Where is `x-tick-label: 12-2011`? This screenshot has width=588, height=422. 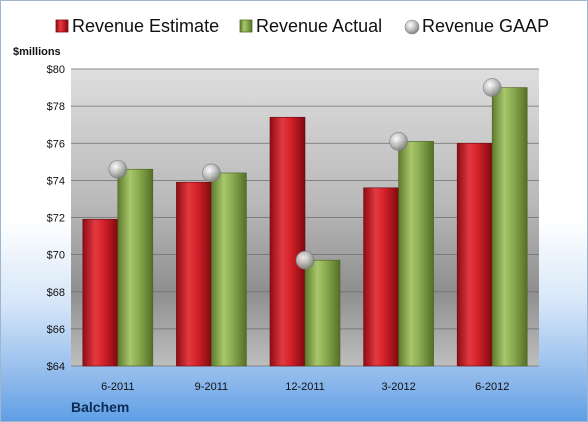
x-tick-label: 12-2011 is located at coordinates (305, 387).